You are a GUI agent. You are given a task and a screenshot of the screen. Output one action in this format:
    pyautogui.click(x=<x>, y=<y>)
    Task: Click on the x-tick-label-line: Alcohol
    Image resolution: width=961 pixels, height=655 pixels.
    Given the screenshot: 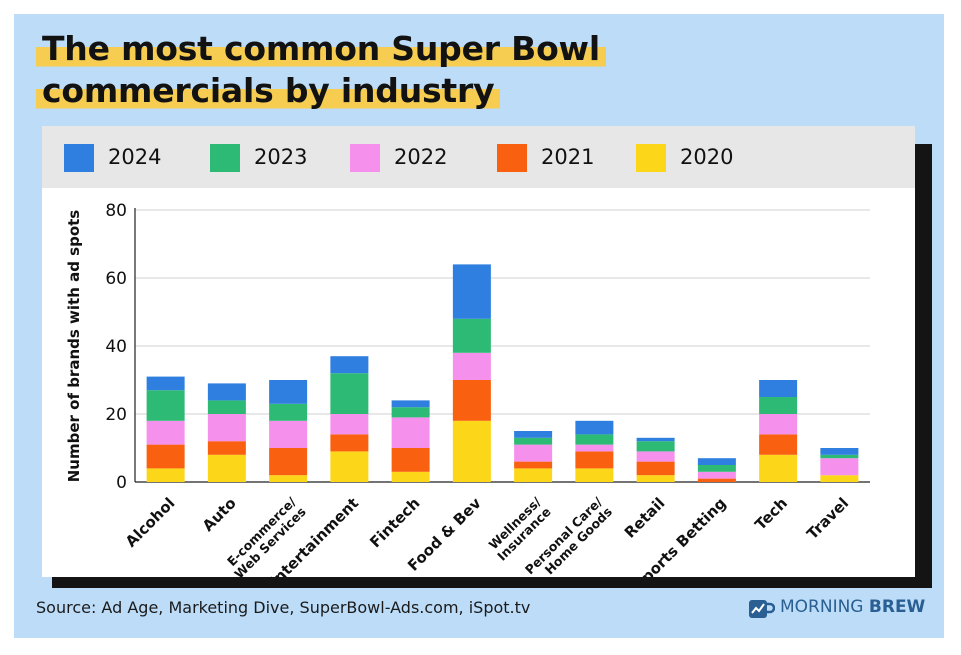 What is the action you would take?
    pyautogui.click(x=150, y=522)
    